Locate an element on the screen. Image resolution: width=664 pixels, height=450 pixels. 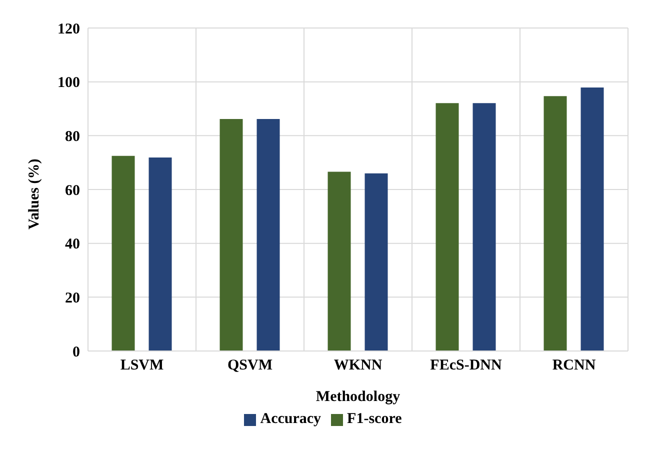
x-tick-label: QSVM is located at coordinates (250, 366).